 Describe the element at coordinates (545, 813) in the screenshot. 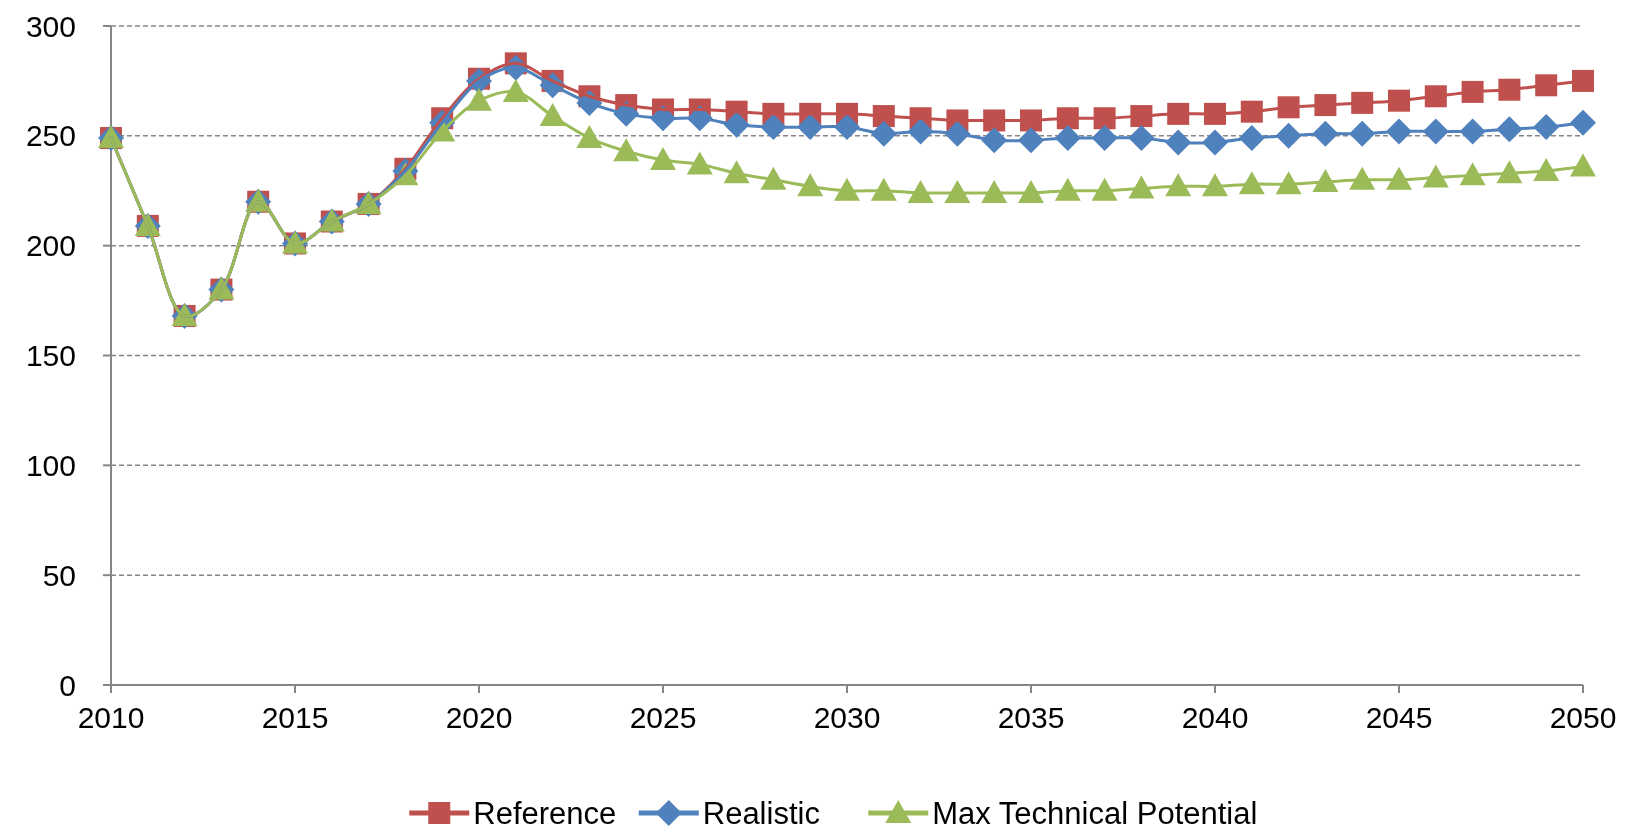

I see `legend-label: Reference` at that location.